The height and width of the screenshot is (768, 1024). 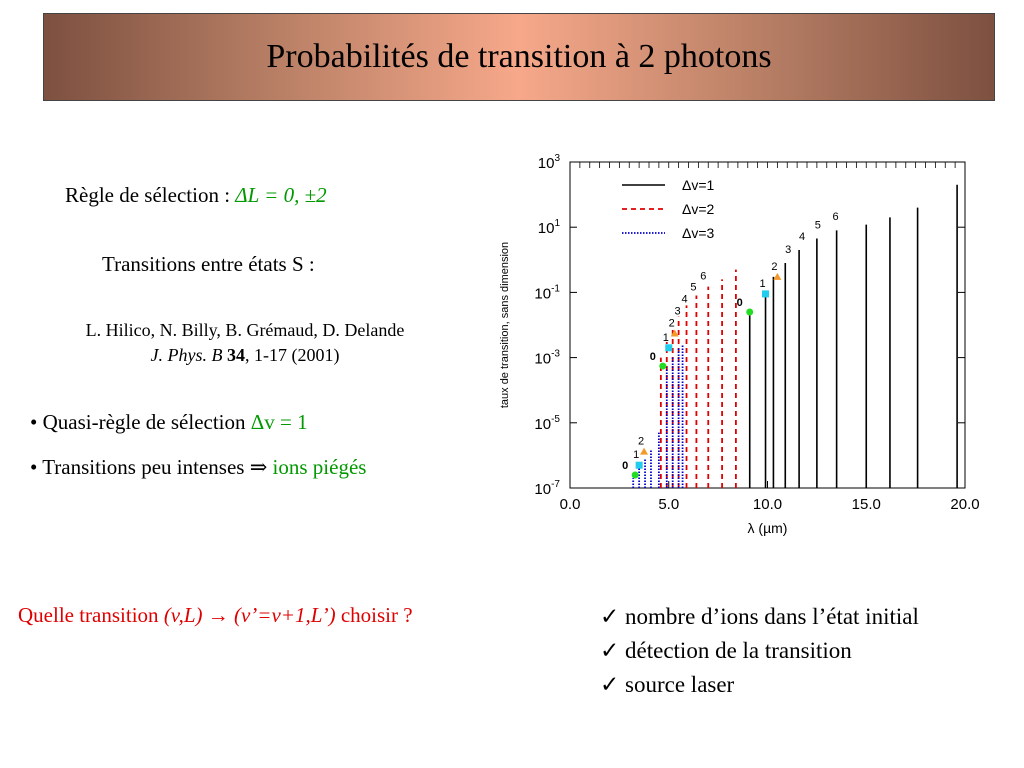 I want to click on checklist-item: ✓ nombre d’ions dans l’état initial, so click(x=759, y=616).